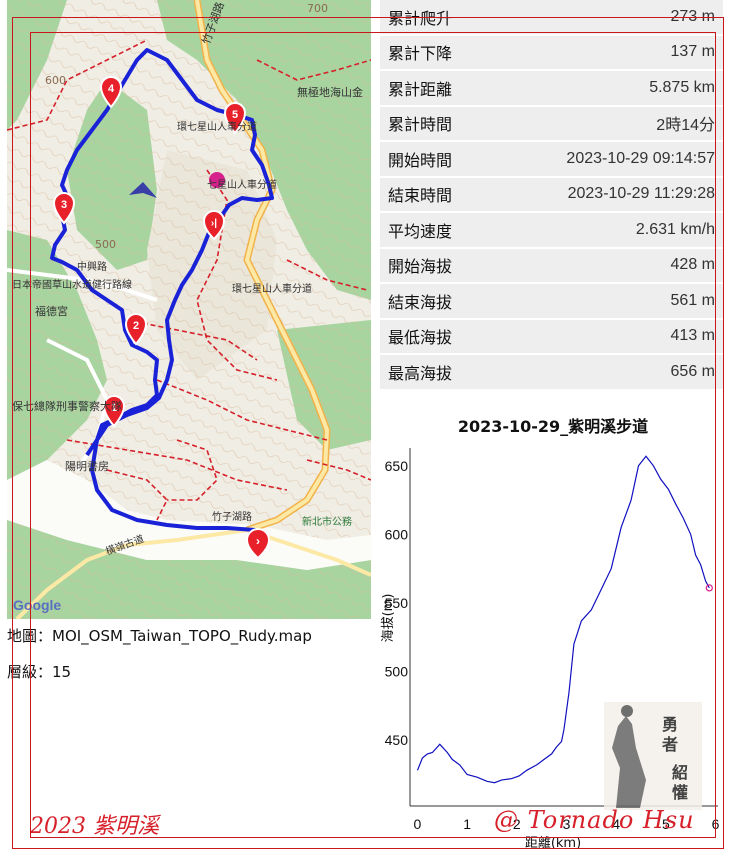 The height and width of the screenshot is (866, 740). What do you see at coordinates (420, 196) in the screenshot?
I see `stat-label: 結束時間` at bounding box center [420, 196].